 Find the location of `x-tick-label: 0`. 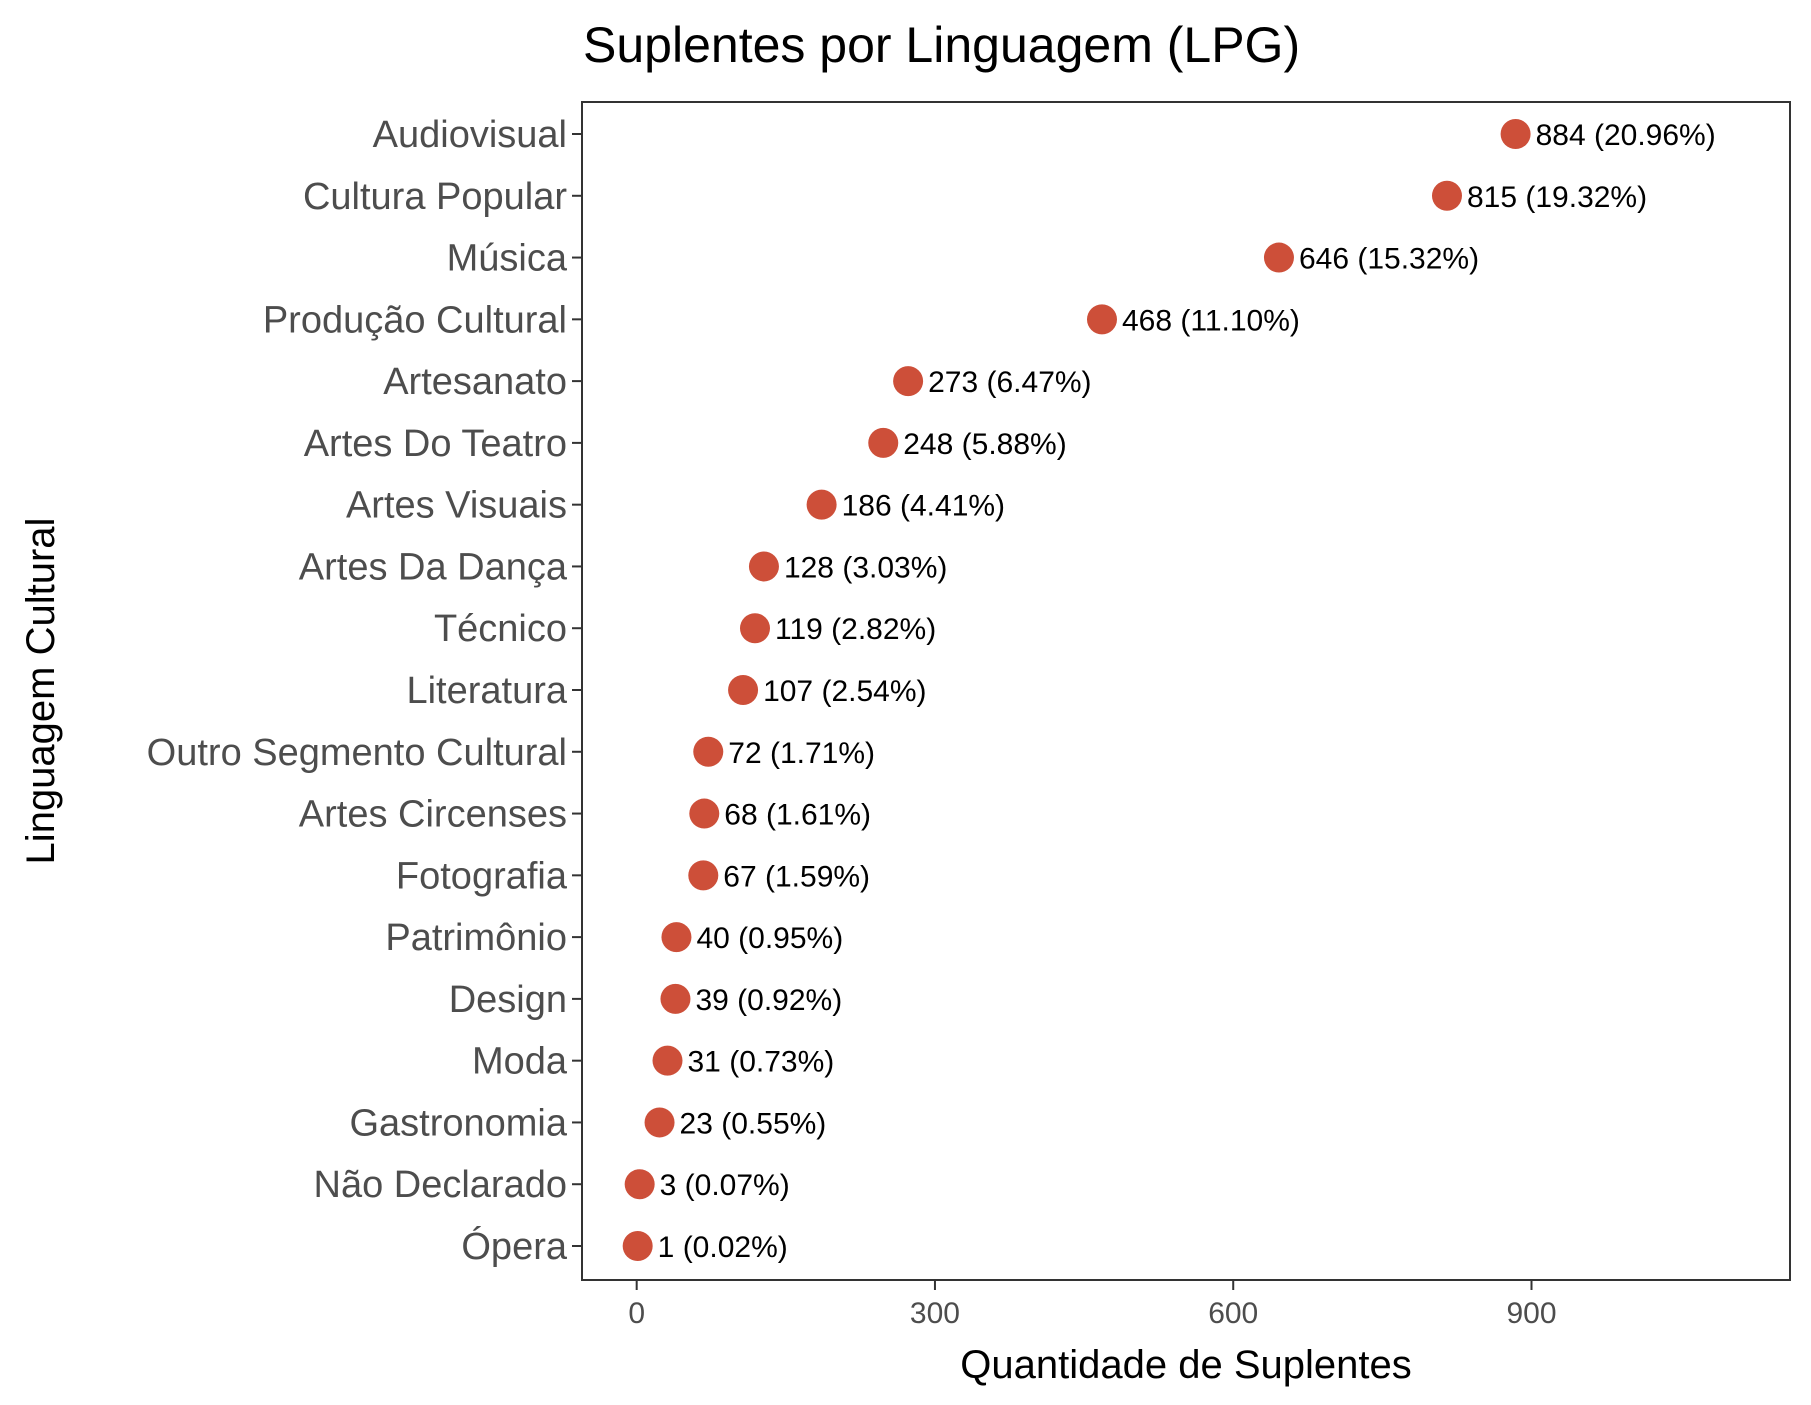

x-tick-label: 0 is located at coordinates (636, 1313).